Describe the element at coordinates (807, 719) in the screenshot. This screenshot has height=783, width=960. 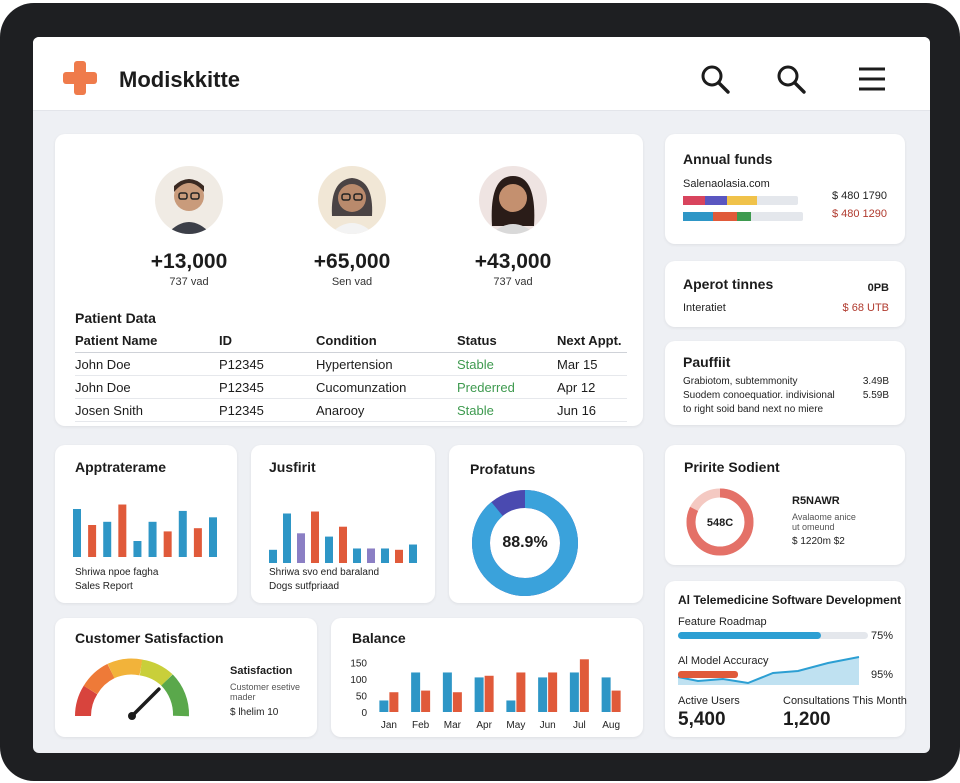
I see `consultations-value: 1,200` at that location.